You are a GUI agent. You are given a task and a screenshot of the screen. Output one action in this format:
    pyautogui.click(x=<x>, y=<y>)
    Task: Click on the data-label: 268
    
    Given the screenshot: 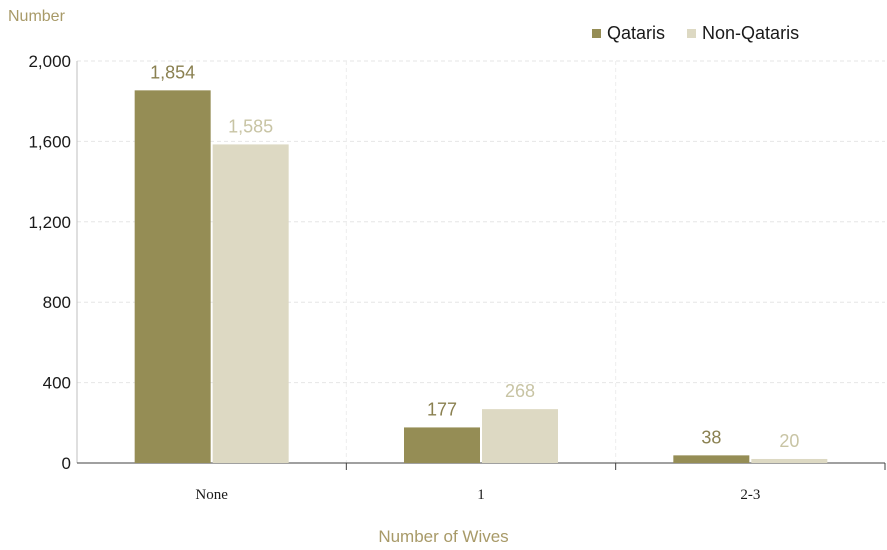 What is the action you would take?
    pyautogui.click(x=520, y=391)
    